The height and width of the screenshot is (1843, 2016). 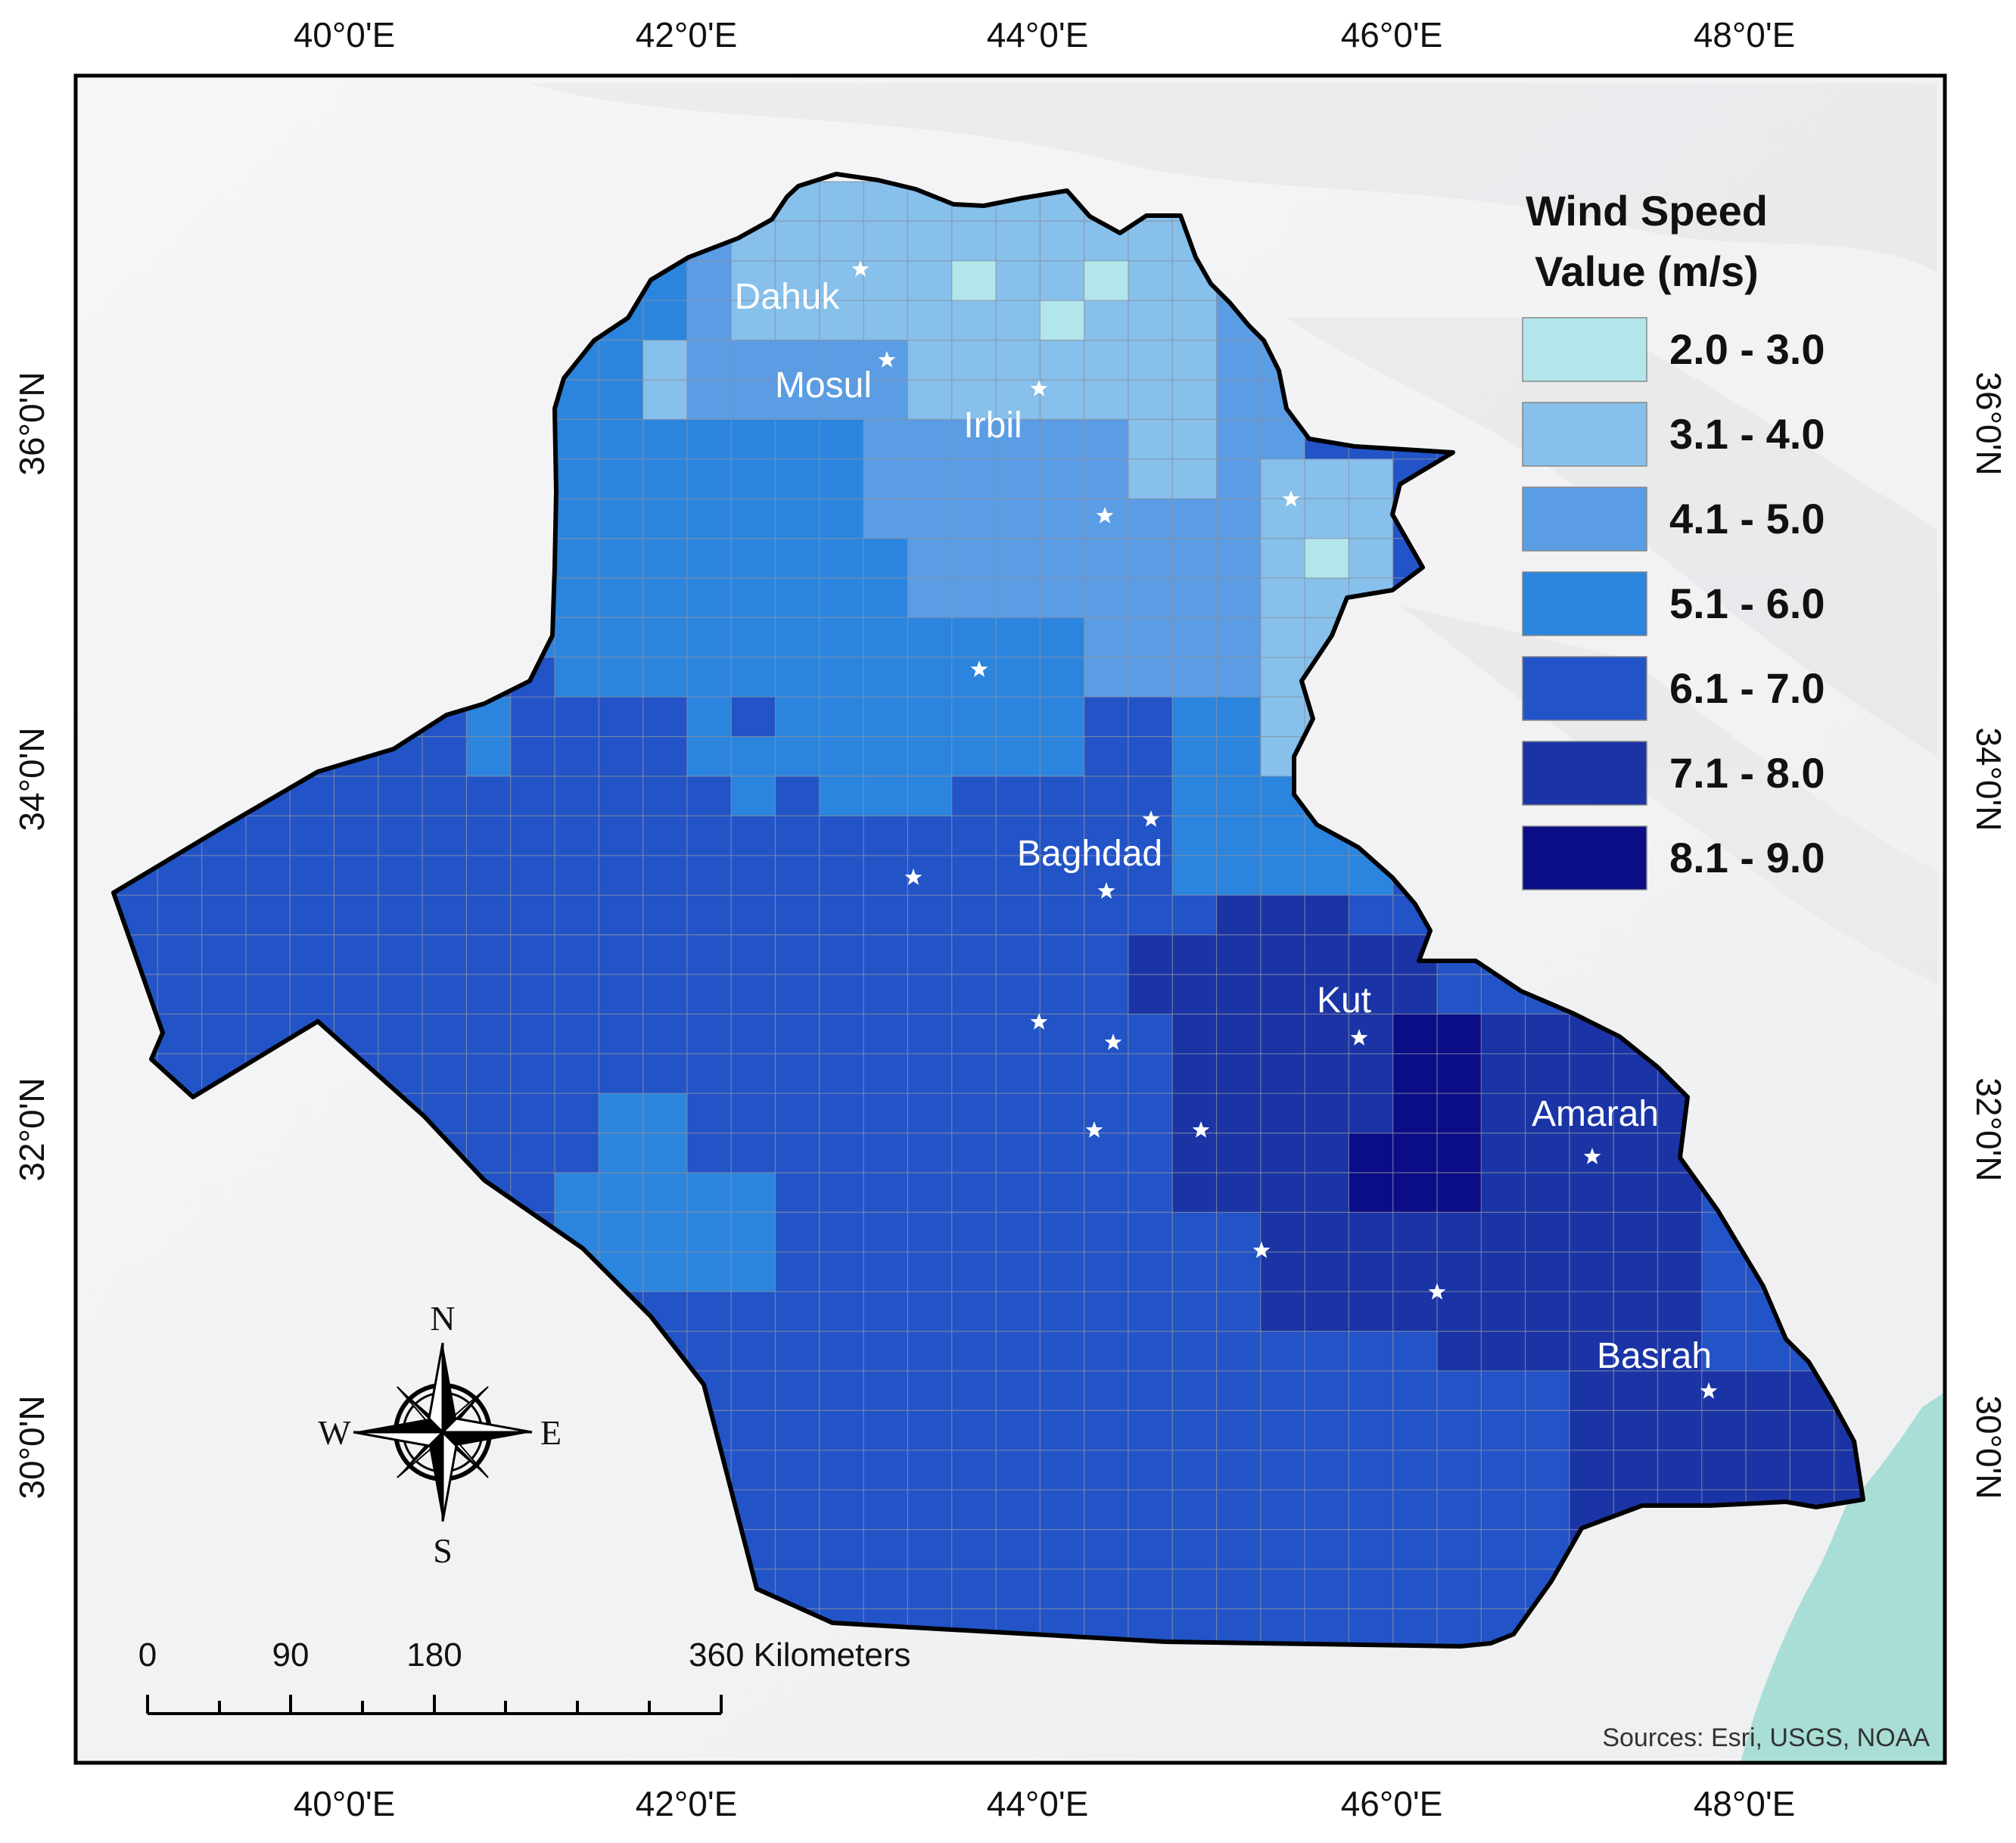 I want to click on legend-label: 2.0 - 3.0, so click(x=1747, y=349).